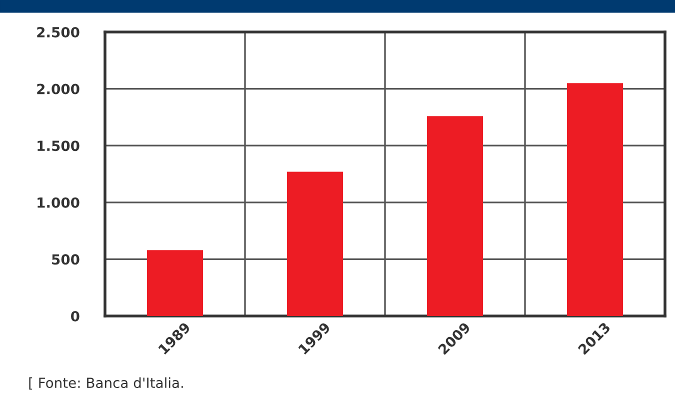  What do you see at coordinates (59, 146) in the screenshot?
I see `y-tick-label: 1.500` at bounding box center [59, 146].